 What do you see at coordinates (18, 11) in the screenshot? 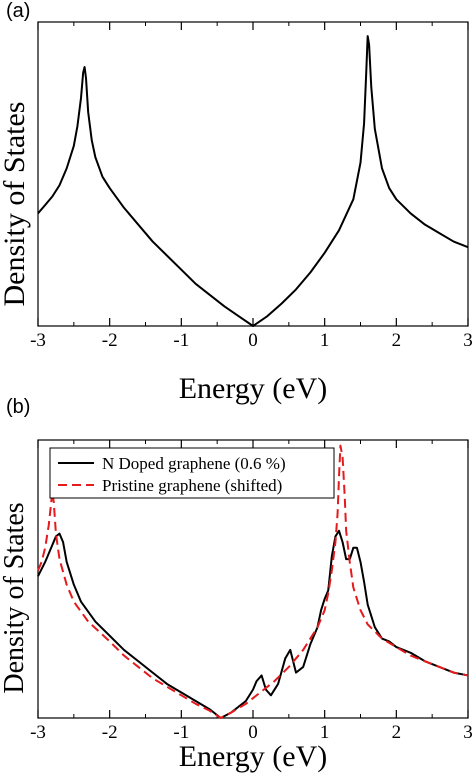
I see `panel-label-a: (a)` at bounding box center [18, 11].